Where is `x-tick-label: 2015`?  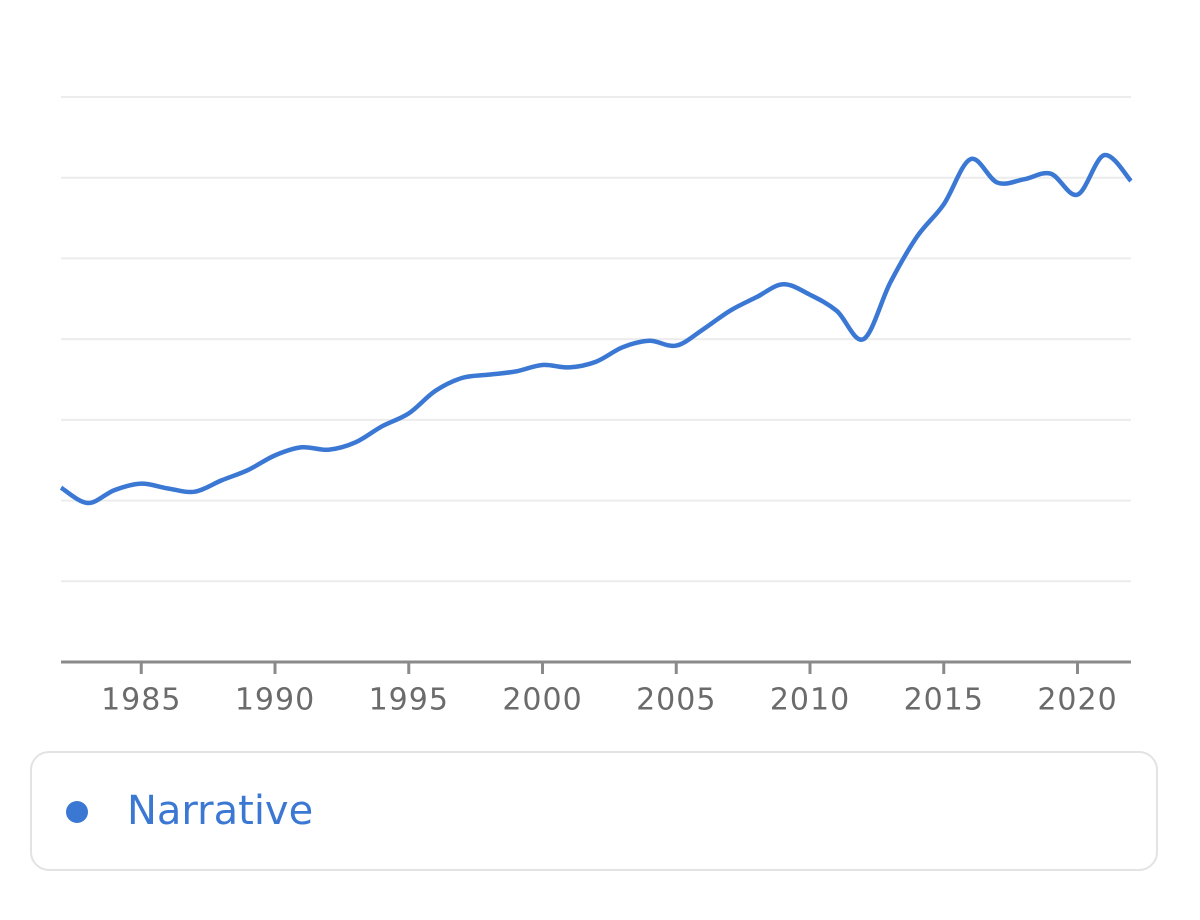
x-tick-label: 2015 is located at coordinates (944, 700).